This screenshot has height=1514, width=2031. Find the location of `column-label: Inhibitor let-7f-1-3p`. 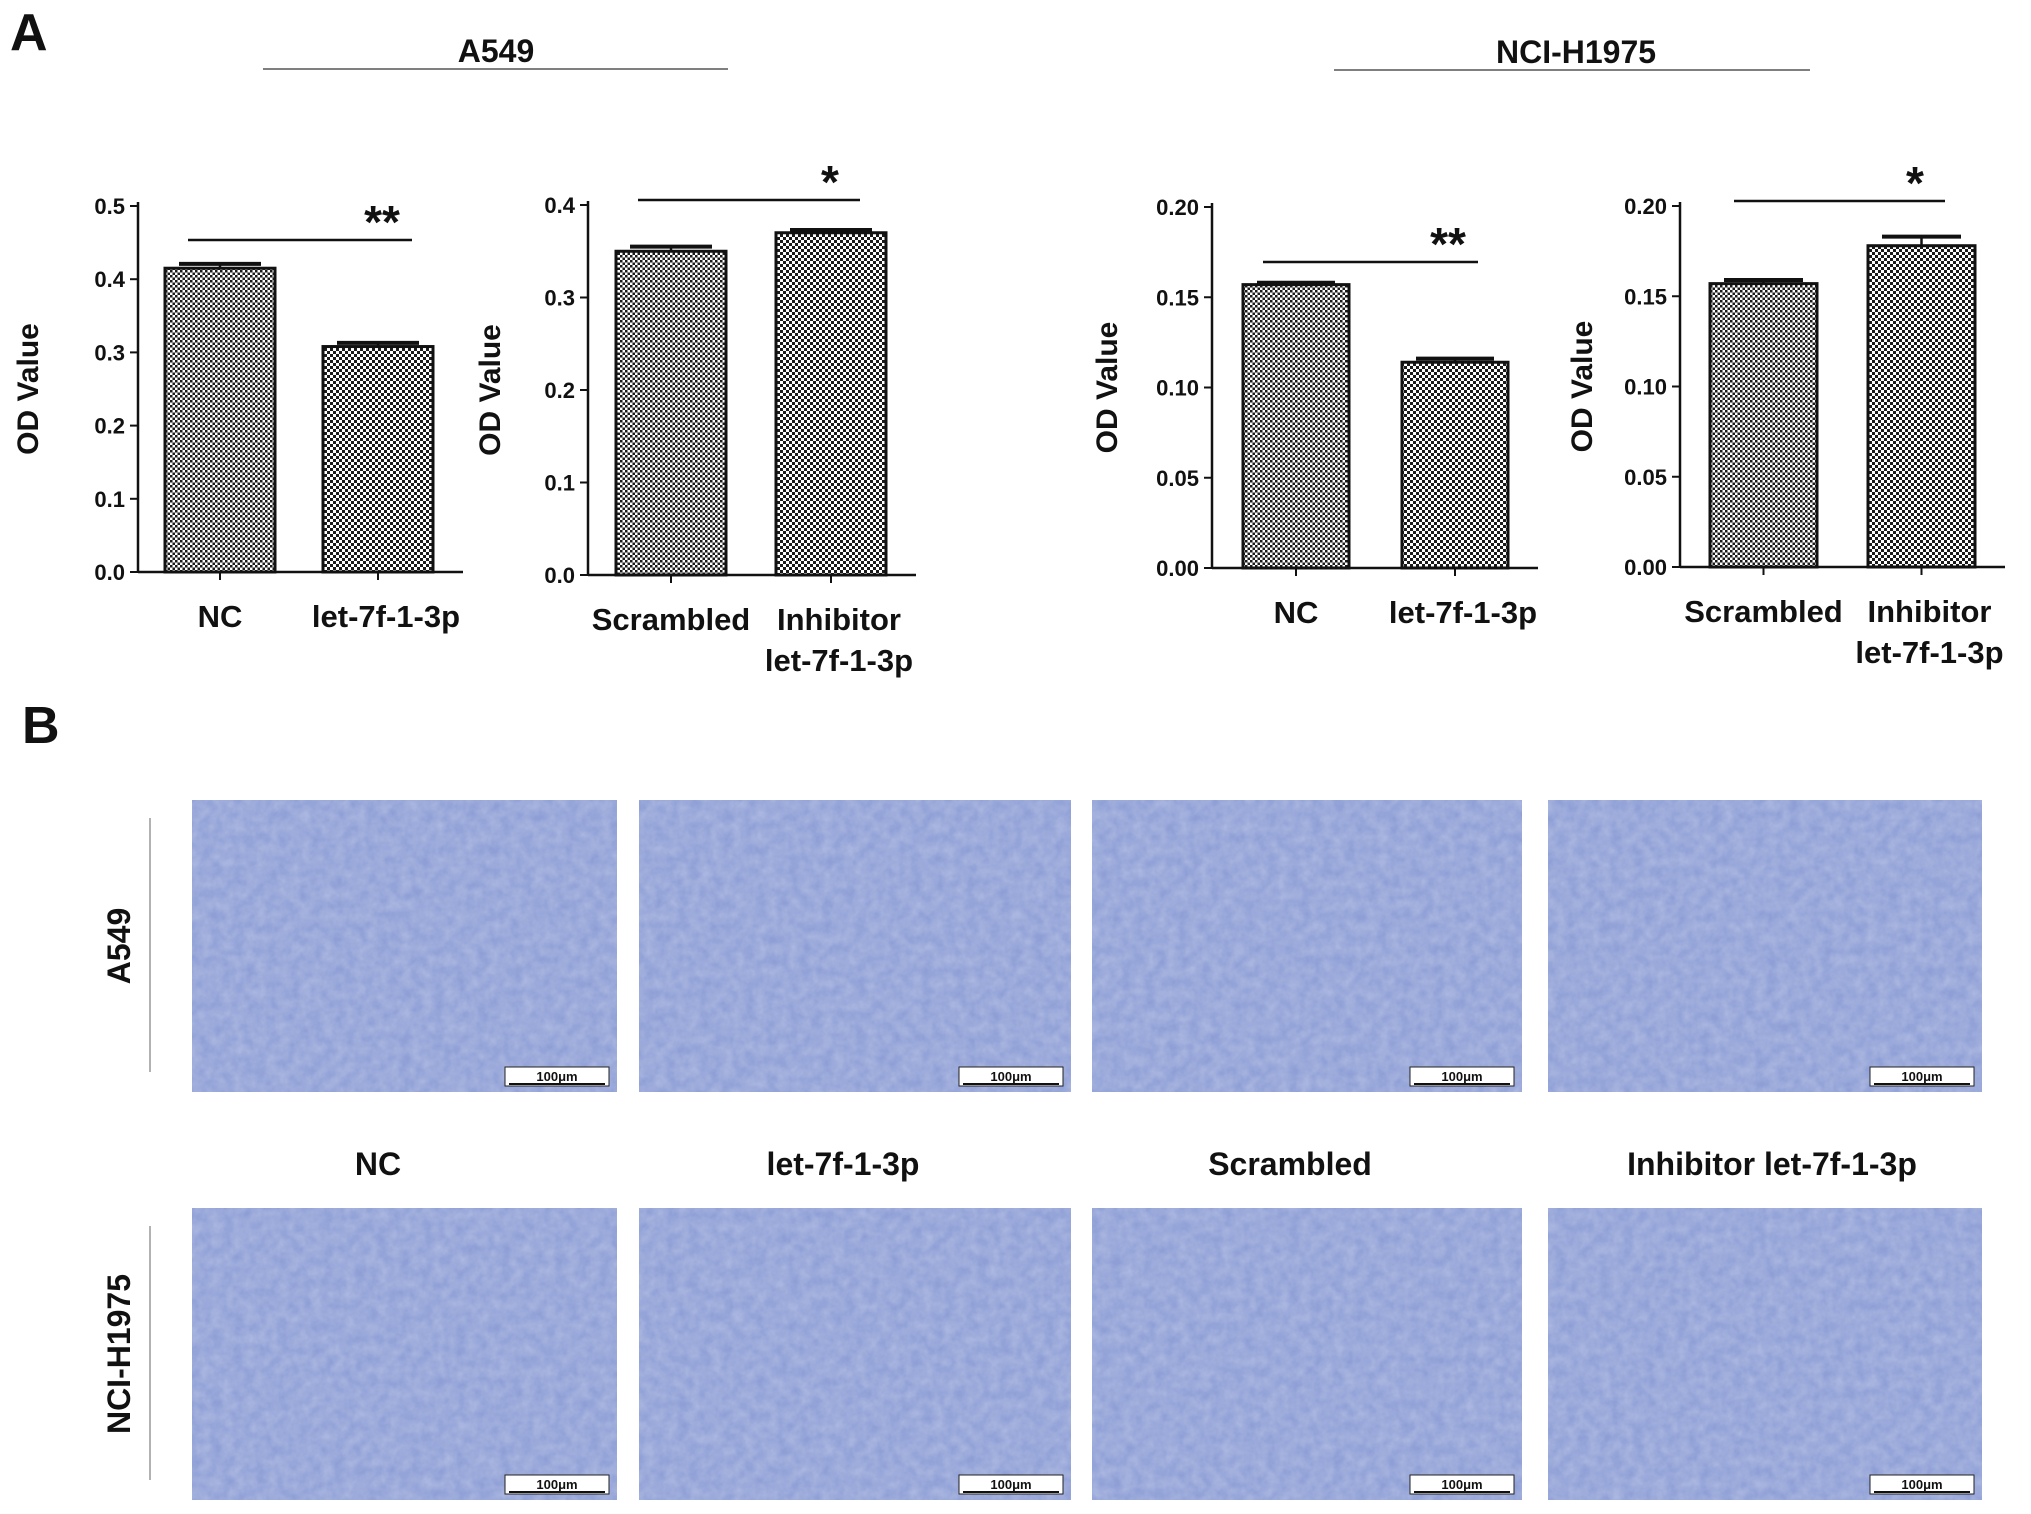

column-label: Inhibitor let-7f-1-3p is located at coordinates (1772, 1164).